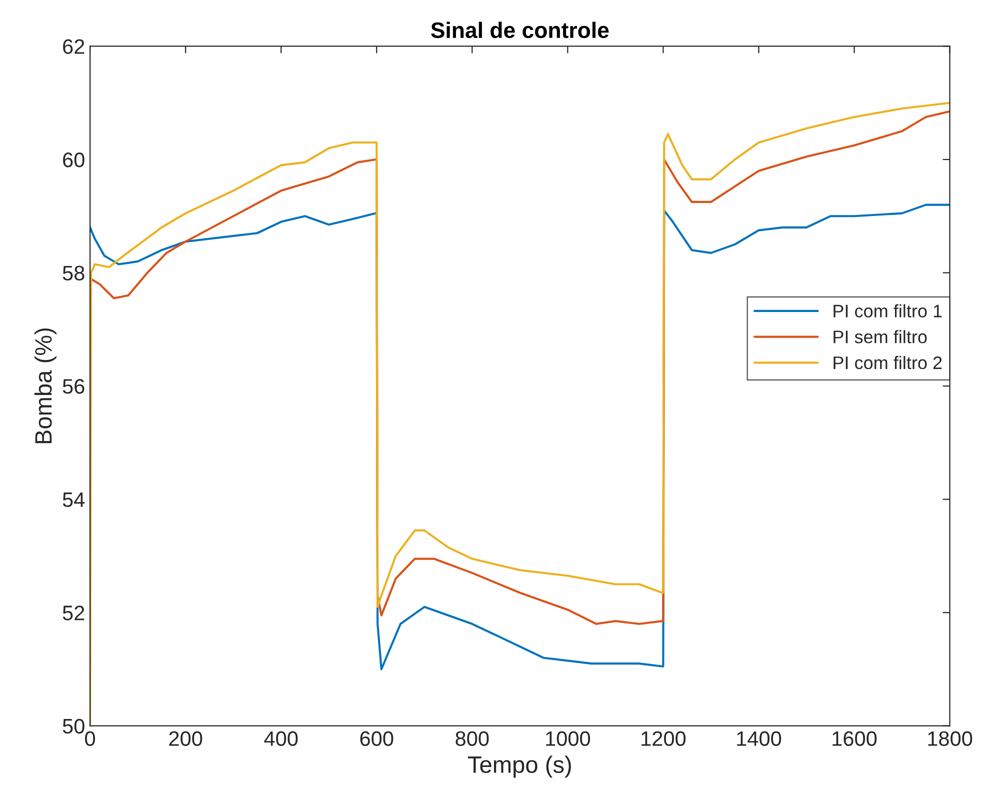 This screenshot has width=983, height=811. I want to click on x-tick-label: 600, so click(377, 738).